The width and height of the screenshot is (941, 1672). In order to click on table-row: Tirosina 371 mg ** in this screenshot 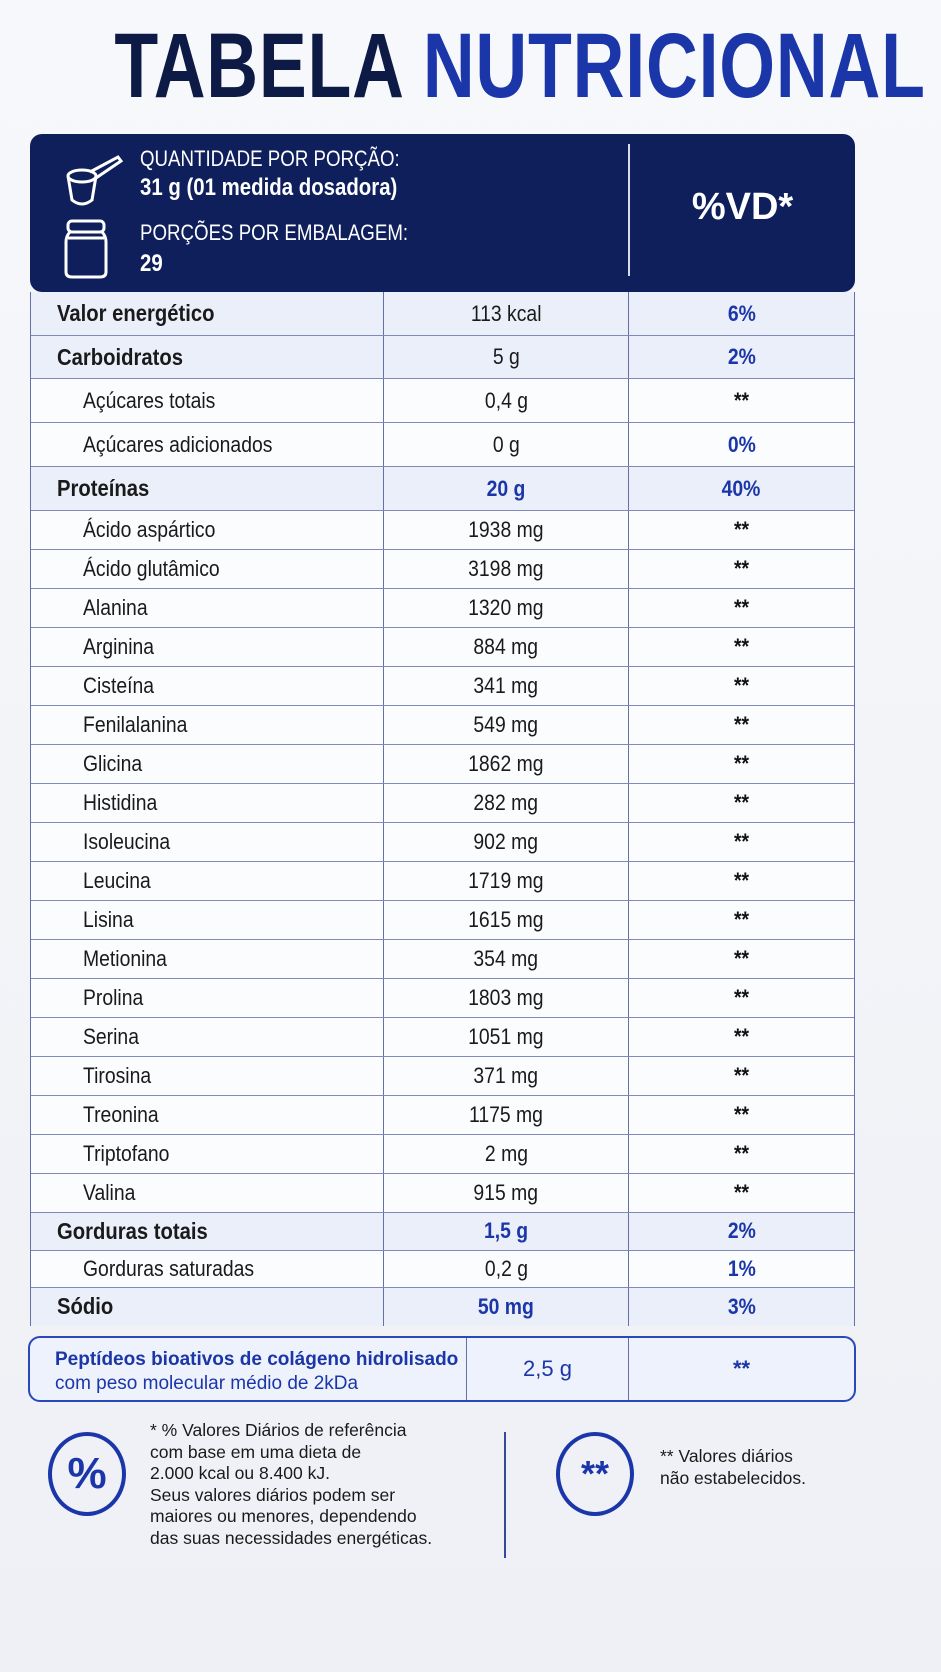, I will do `click(442, 1076)`.